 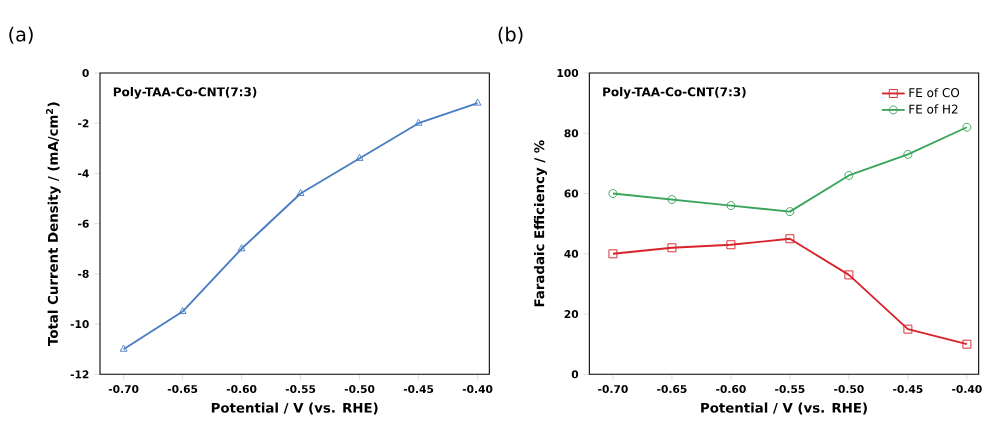 What do you see at coordinates (83, 223) in the screenshot?
I see `y-tick-label: -6` at bounding box center [83, 223].